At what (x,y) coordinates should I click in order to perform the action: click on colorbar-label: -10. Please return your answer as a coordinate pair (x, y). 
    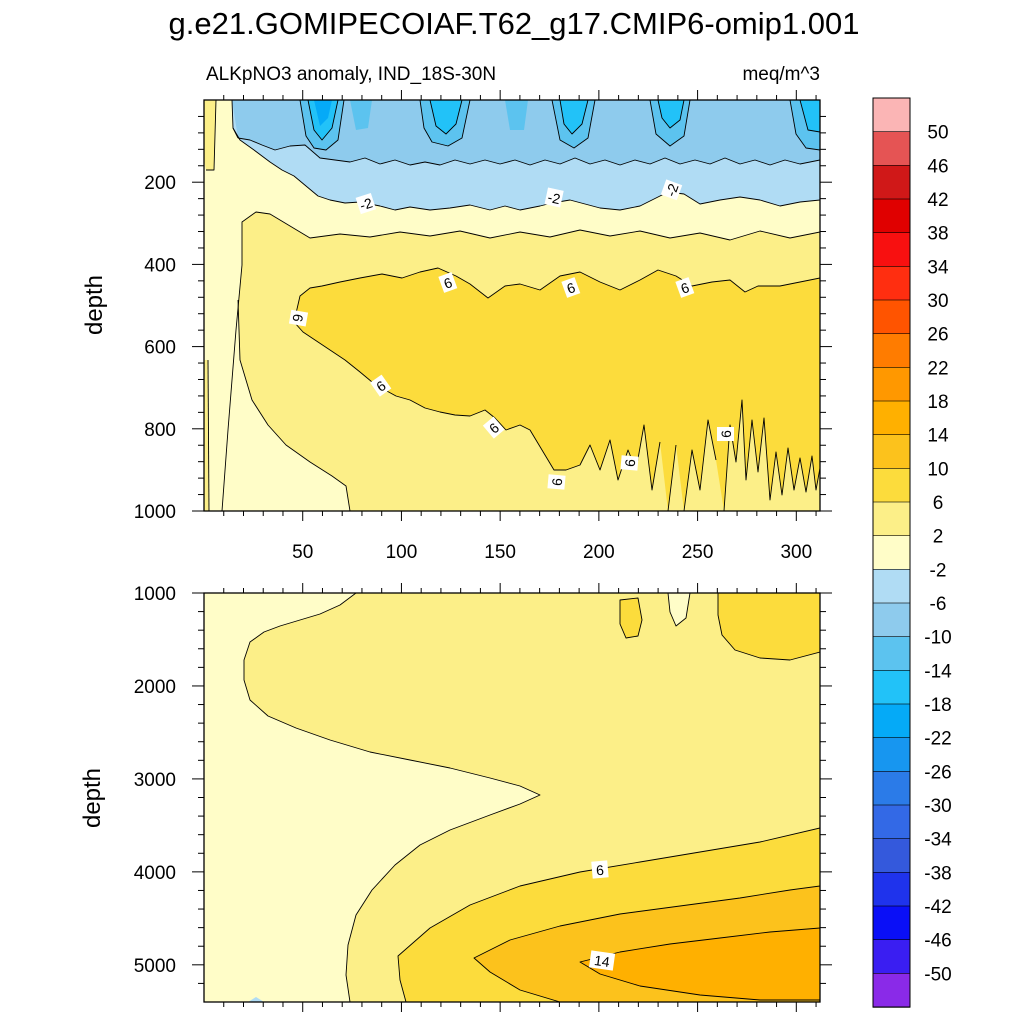
    Looking at the image, I should click on (937, 638).